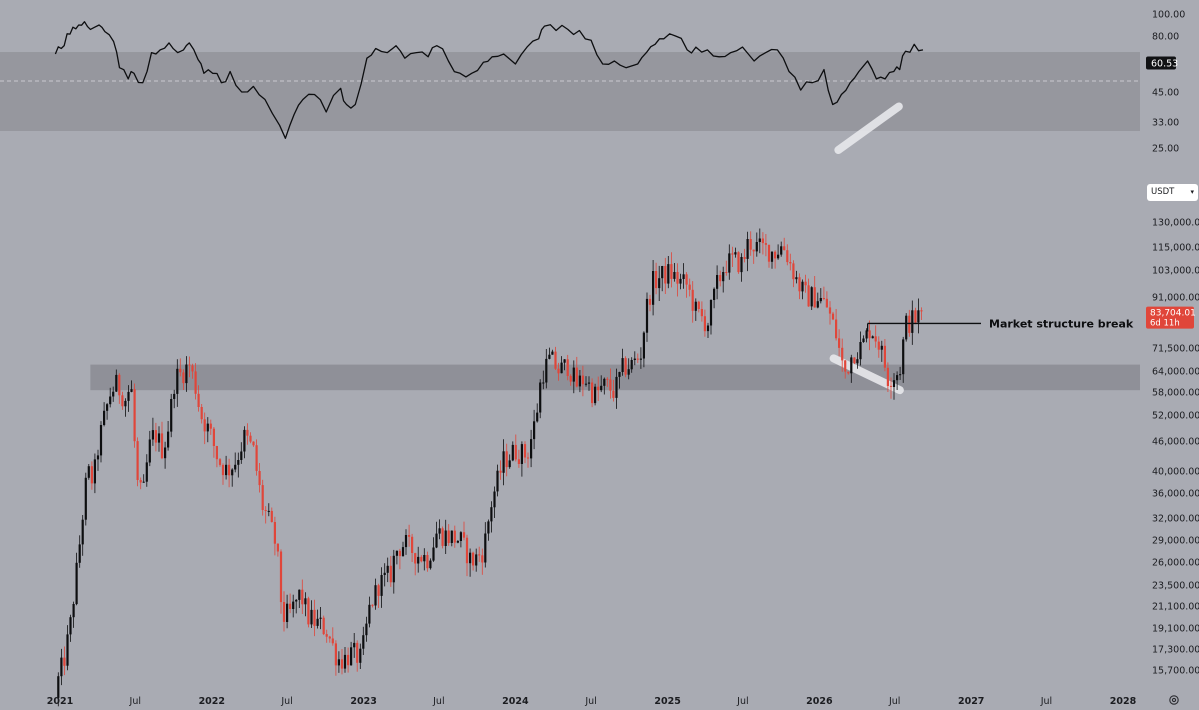 The width and height of the screenshot is (1199, 710). What do you see at coordinates (1165, 93) in the screenshot?
I see `rsi-y-tick: 45.00` at bounding box center [1165, 93].